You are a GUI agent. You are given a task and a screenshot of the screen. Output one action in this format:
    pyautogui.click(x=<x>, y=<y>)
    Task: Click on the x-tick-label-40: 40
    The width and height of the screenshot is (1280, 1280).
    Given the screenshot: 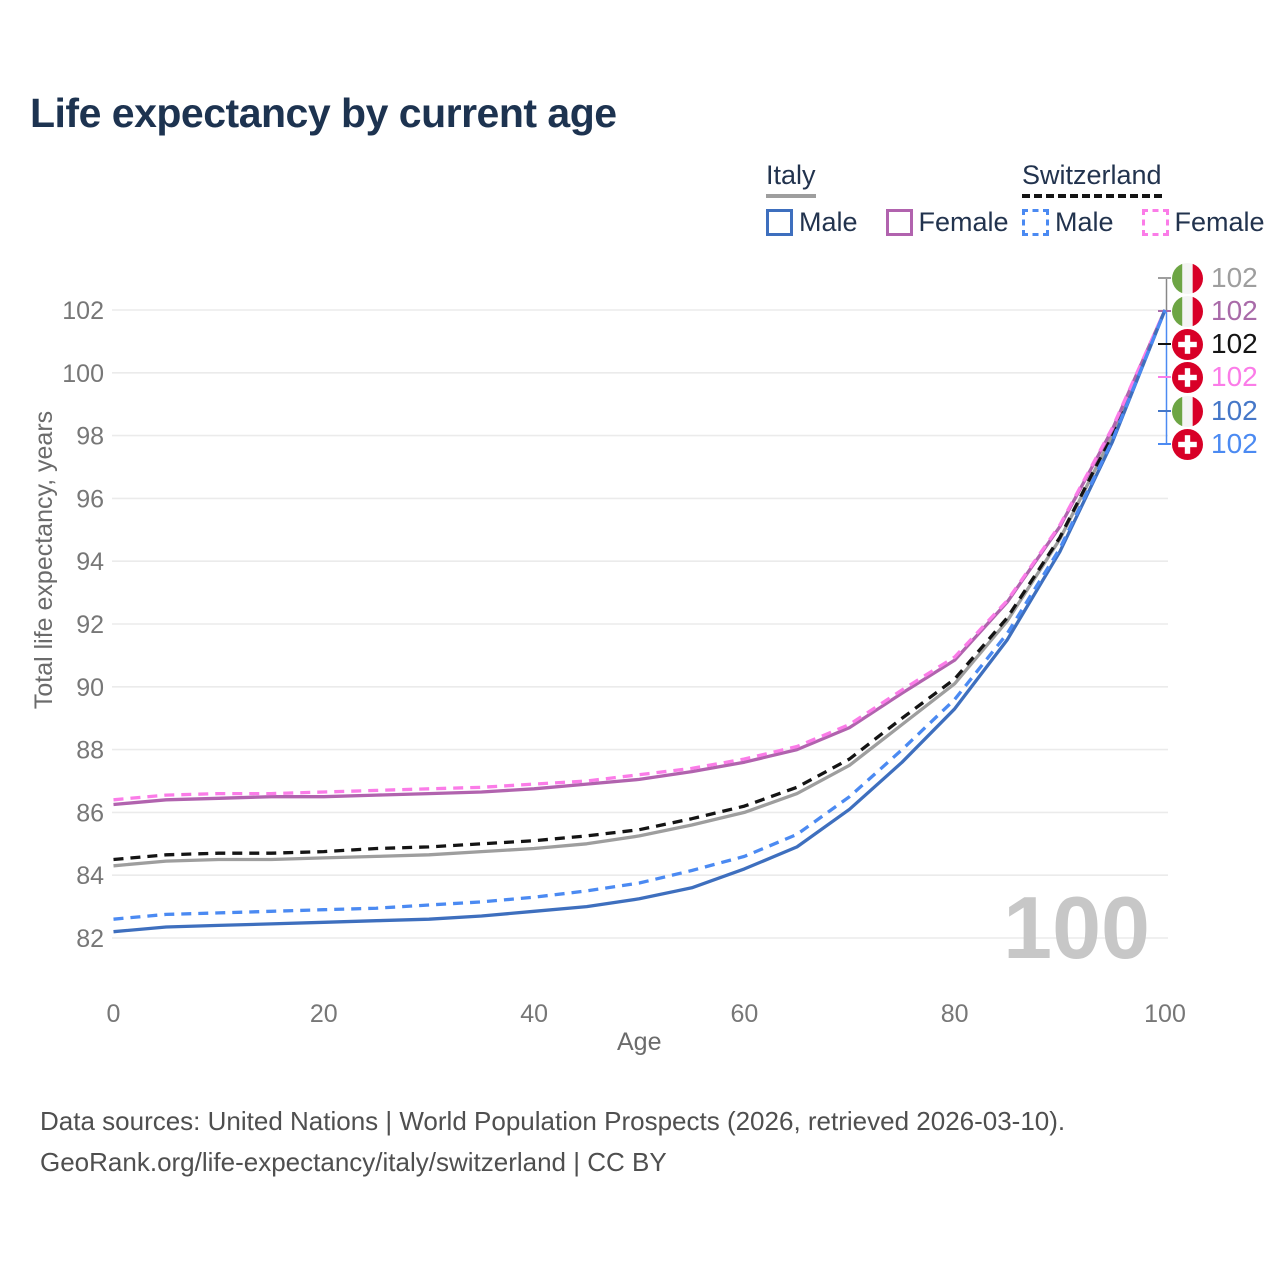 What is the action you would take?
    pyautogui.click(x=534, y=1014)
    